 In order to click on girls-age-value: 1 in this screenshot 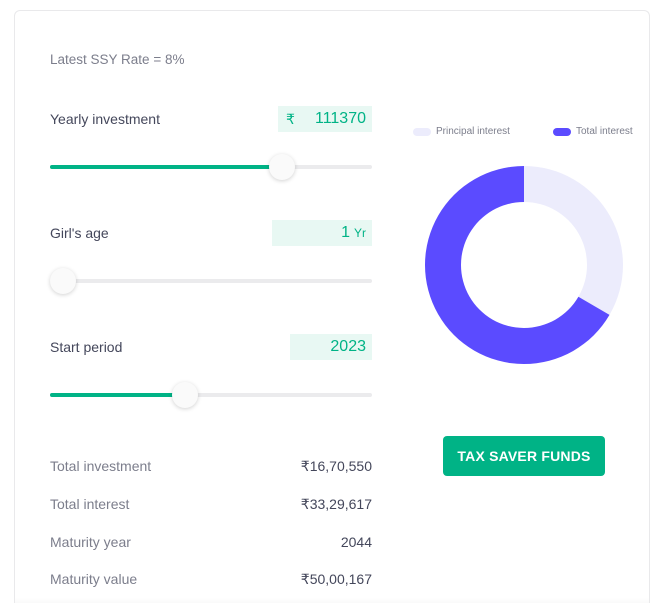, I will do `click(345, 232)`.